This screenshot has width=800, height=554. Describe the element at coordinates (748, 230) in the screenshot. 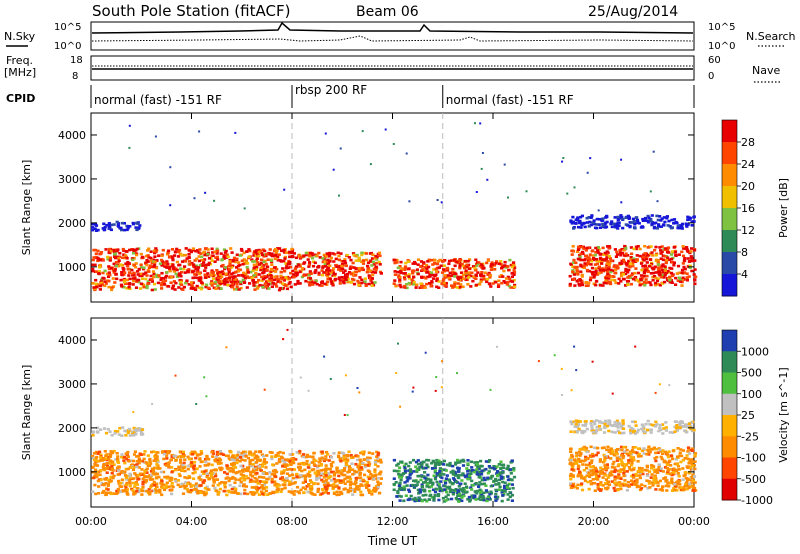

I see `colorbar-tick-label: 12` at that location.